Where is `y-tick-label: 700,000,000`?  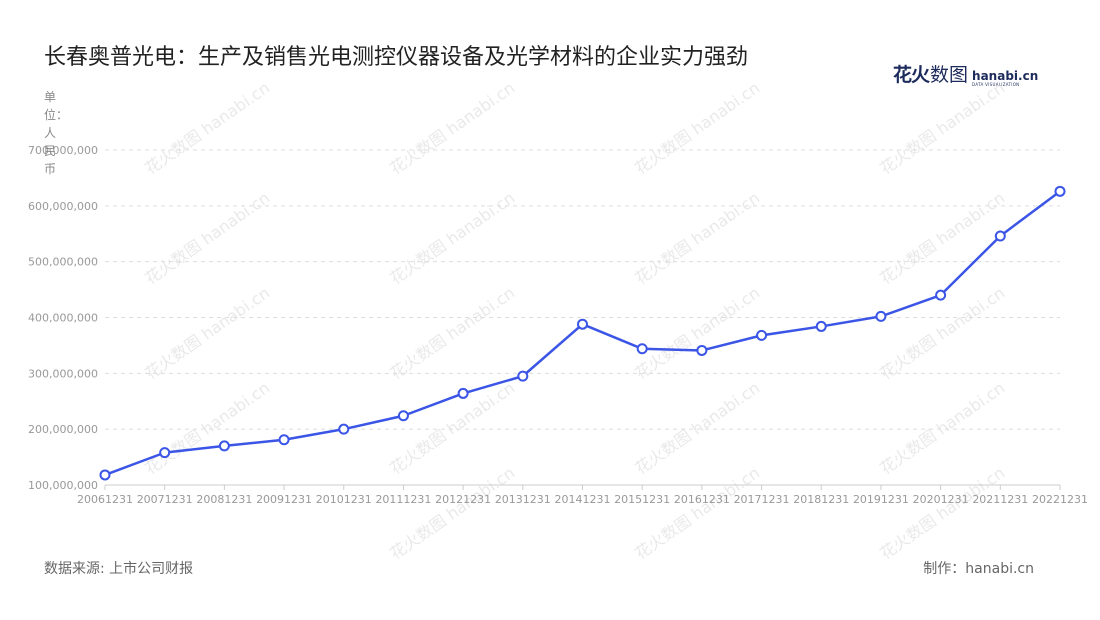
y-tick-label: 700,000,000 is located at coordinates (63, 150).